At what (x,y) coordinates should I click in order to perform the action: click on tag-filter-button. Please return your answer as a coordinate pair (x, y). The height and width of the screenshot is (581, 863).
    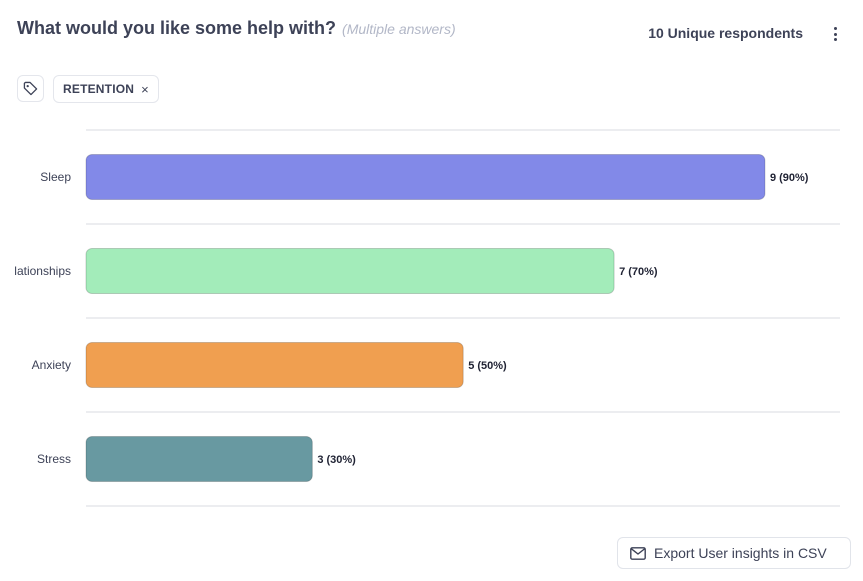
    Looking at the image, I should click on (30, 88).